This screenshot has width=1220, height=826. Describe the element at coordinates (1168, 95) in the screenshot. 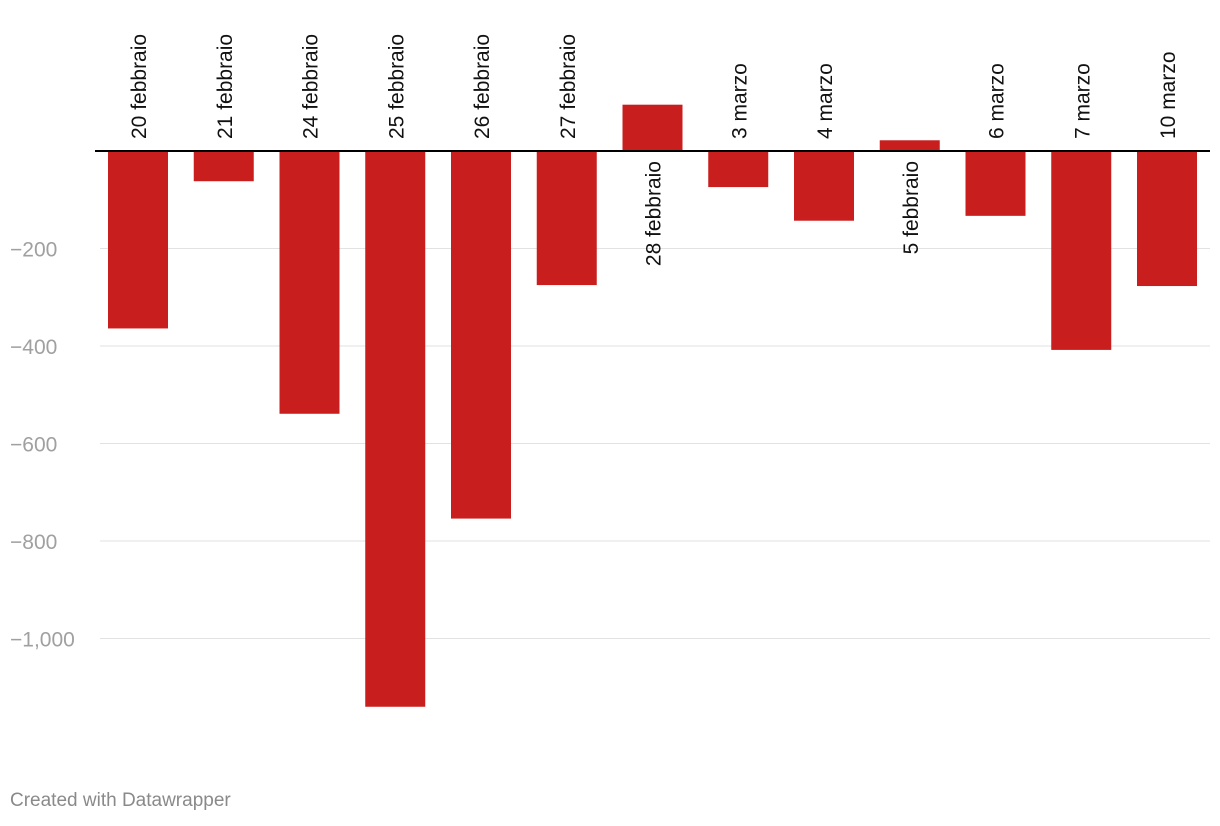

I see `category-label: 10 marzo` at that location.